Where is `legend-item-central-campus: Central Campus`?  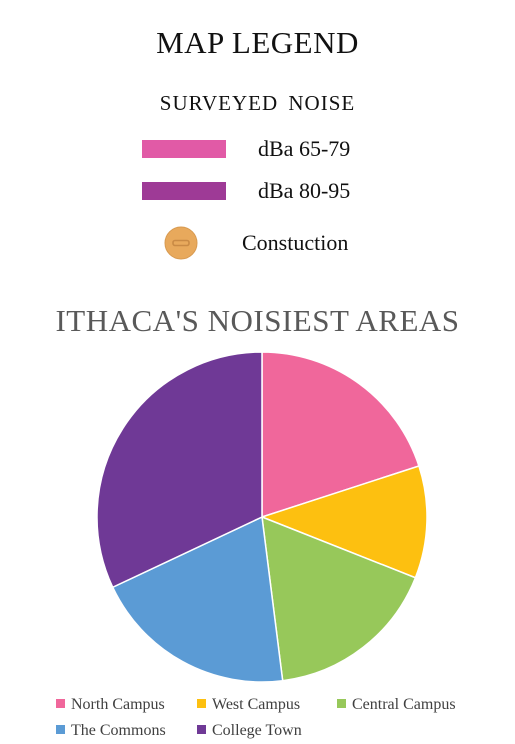 legend-item-central-campus: Central Campus is located at coordinates (396, 705).